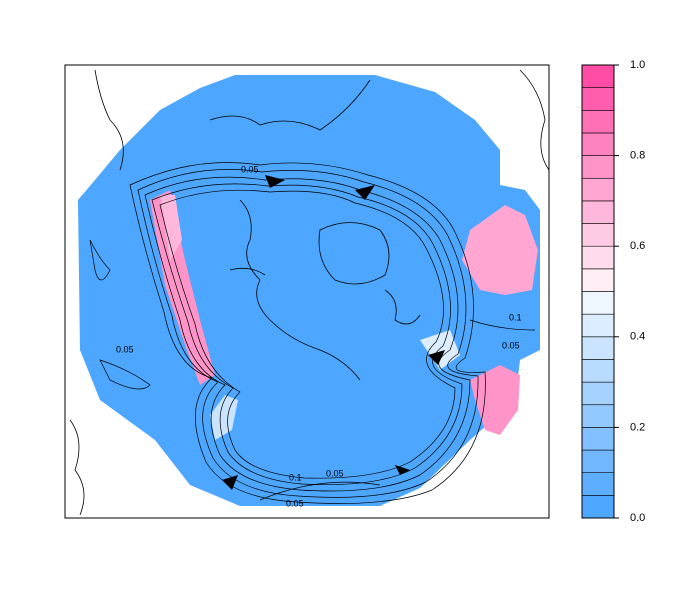 The height and width of the screenshot is (605, 680). What do you see at coordinates (637, 427) in the screenshot?
I see `colorbar-tick-label: 0.2` at bounding box center [637, 427].